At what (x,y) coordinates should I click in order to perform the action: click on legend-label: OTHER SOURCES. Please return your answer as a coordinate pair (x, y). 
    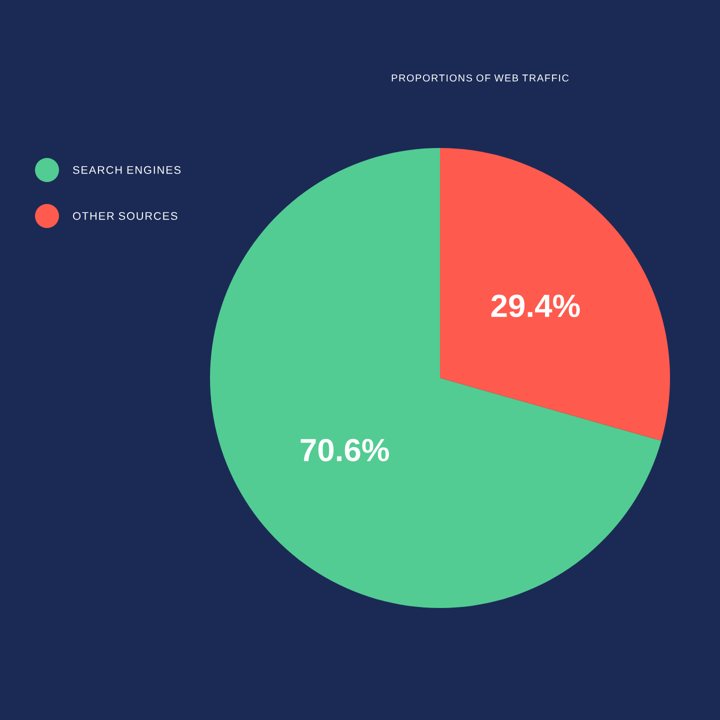
    Looking at the image, I should click on (125, 216).